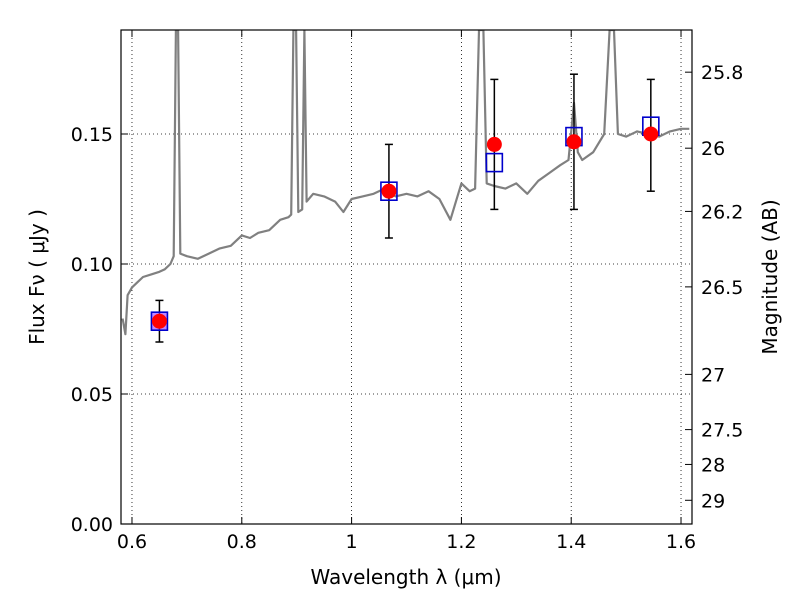 Image resolution: width=800 pixels, height=600 pixels. Describe the element at coordinates (92, 135) in the screenshot. I see `y-tick-label: 0.15` at that location.